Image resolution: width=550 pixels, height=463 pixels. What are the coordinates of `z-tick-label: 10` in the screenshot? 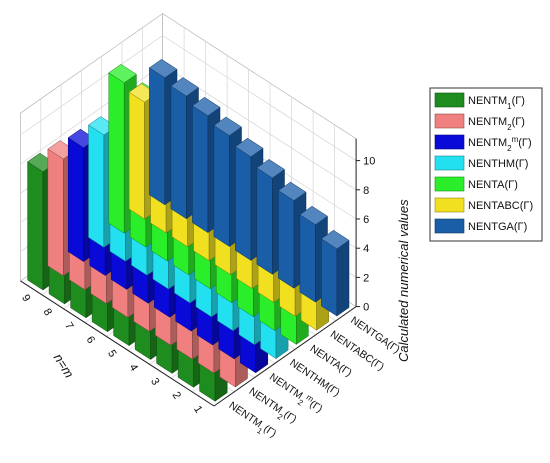 It's located at (369, 162).